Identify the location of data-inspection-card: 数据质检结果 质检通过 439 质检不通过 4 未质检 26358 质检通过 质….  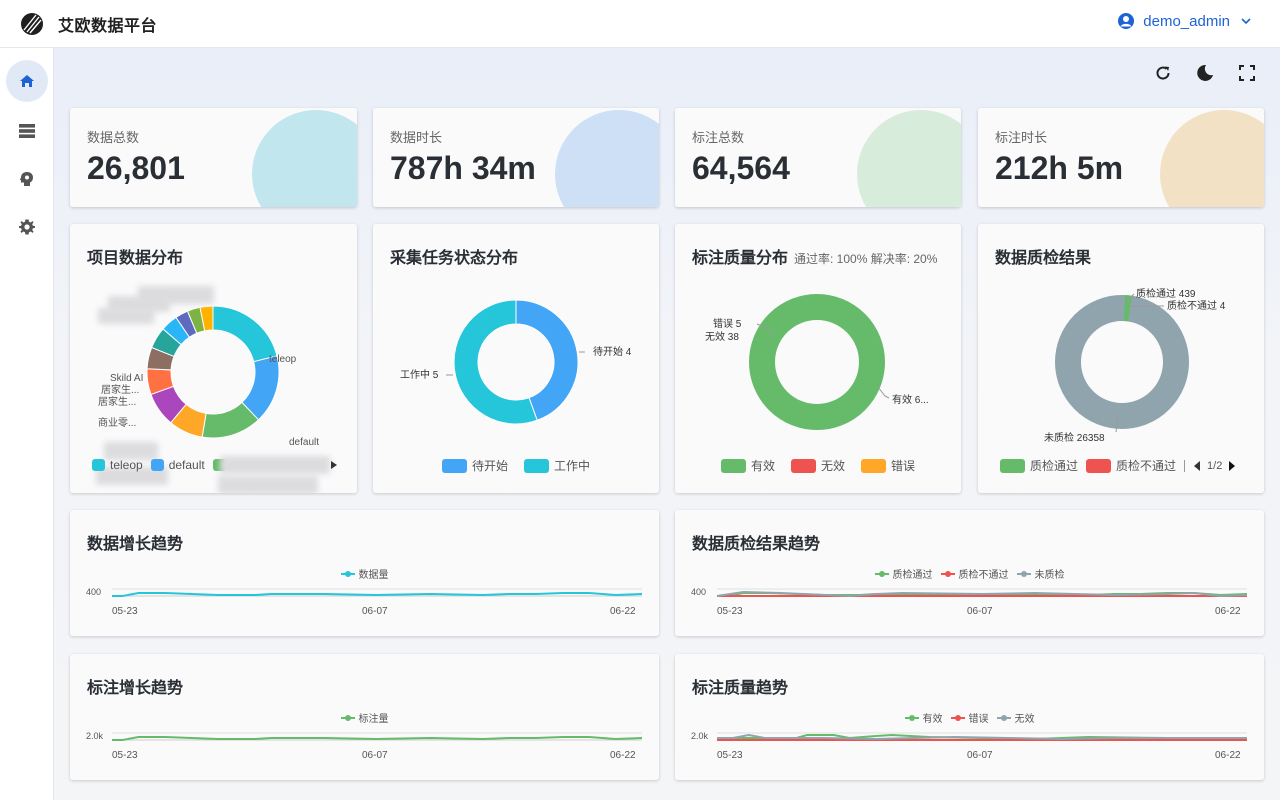
(1121, 358).